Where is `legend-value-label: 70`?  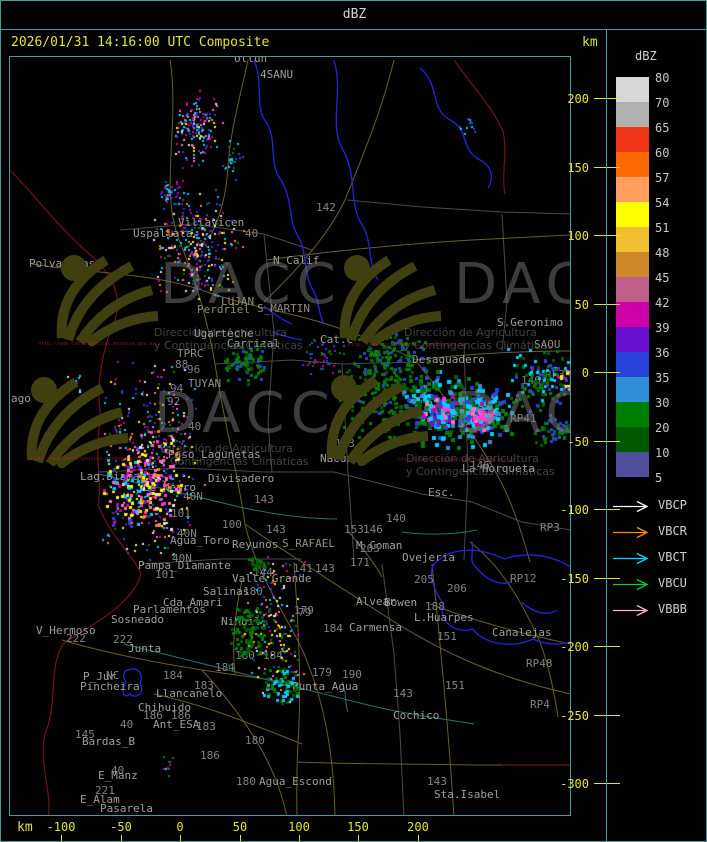 legend-value-label: 70 is located at coordinates (662, 103).